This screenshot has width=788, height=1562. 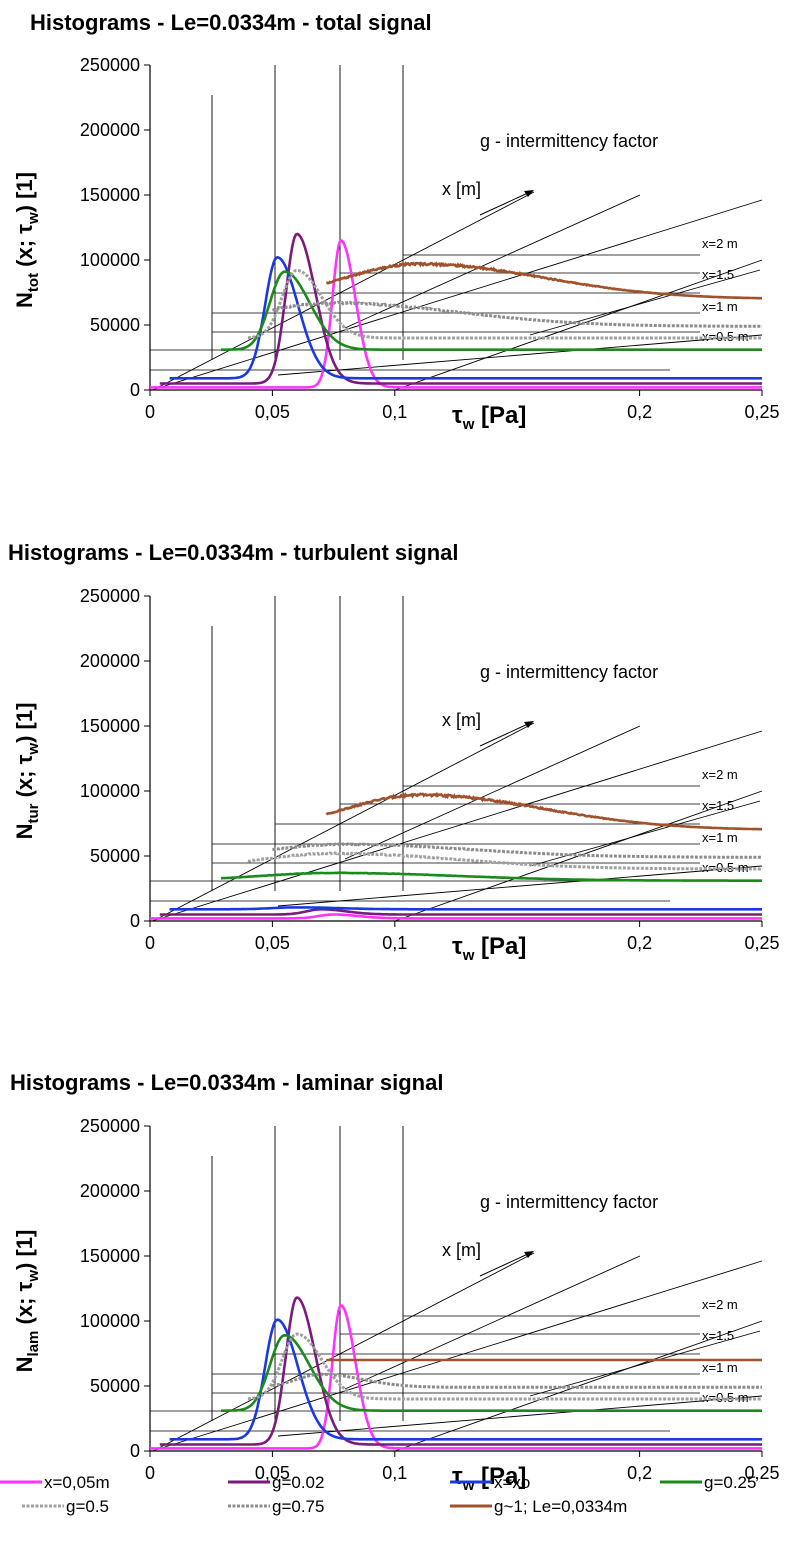 I want to click on legend-item: x=xo, so click(x=490, y=1482).